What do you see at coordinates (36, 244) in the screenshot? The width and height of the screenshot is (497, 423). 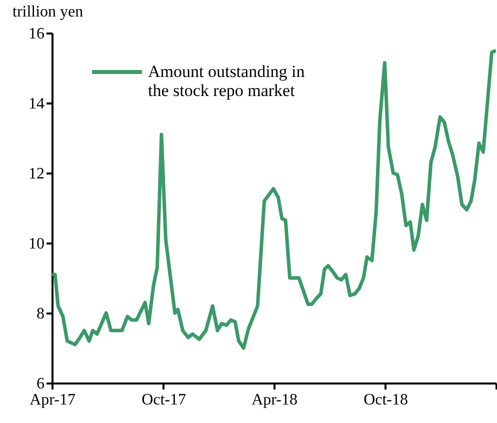 I see `y-tick-label: 10` at bounding box center [36, 244].